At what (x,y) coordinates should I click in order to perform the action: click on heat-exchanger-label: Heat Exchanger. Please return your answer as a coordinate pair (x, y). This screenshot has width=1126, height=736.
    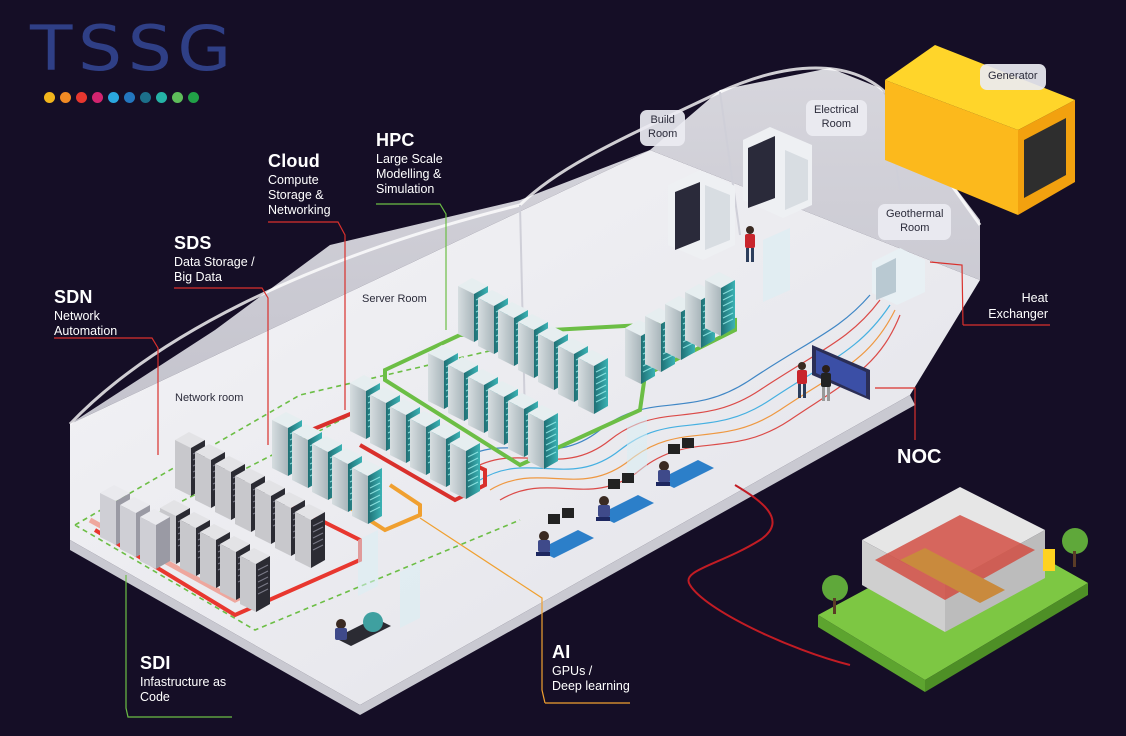
    Looking at the image, I should click on (1011, 306).